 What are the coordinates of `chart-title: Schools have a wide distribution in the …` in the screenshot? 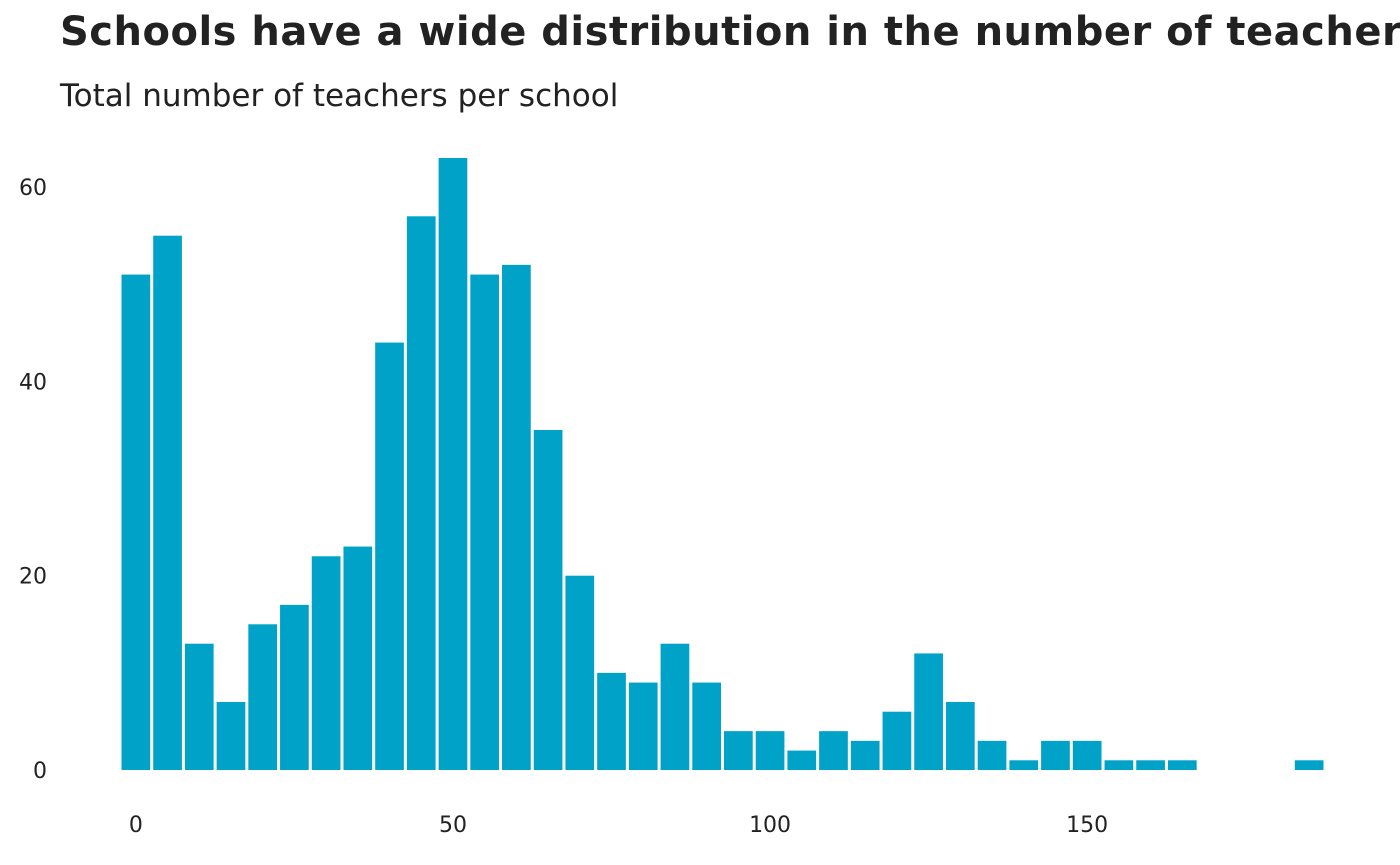 It's located at (730, 32).